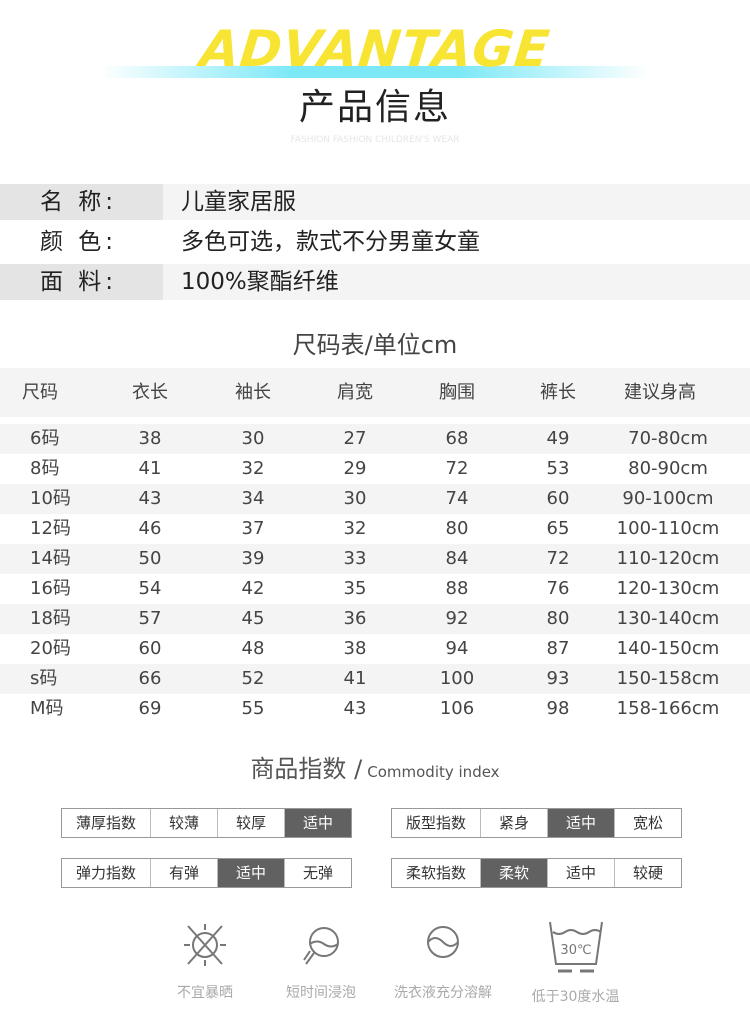 This screenshot has height=1020, width=750. I want to click on info-row-color: 颜 色: 多色可选，款式不分男童女童, so click(375, 242).